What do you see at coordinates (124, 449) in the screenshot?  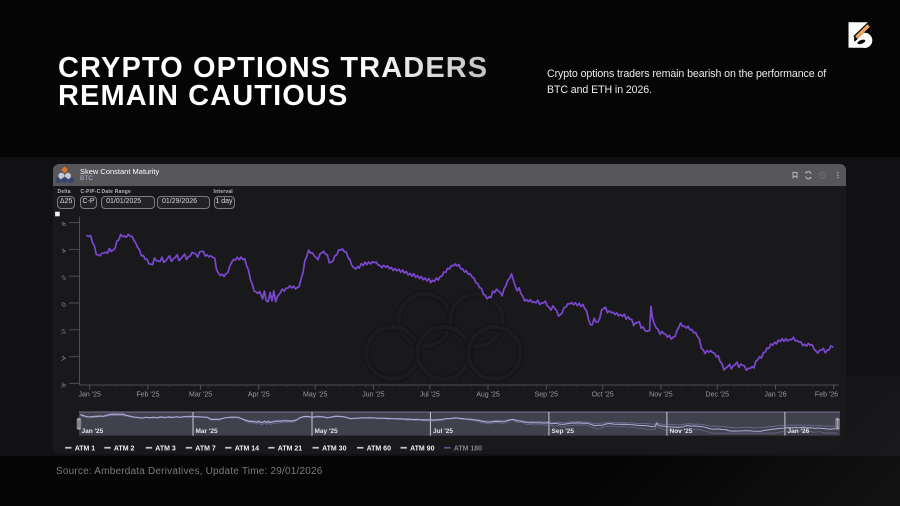 I see `svg-text: ATM 2` at bounding box center [124, 449].